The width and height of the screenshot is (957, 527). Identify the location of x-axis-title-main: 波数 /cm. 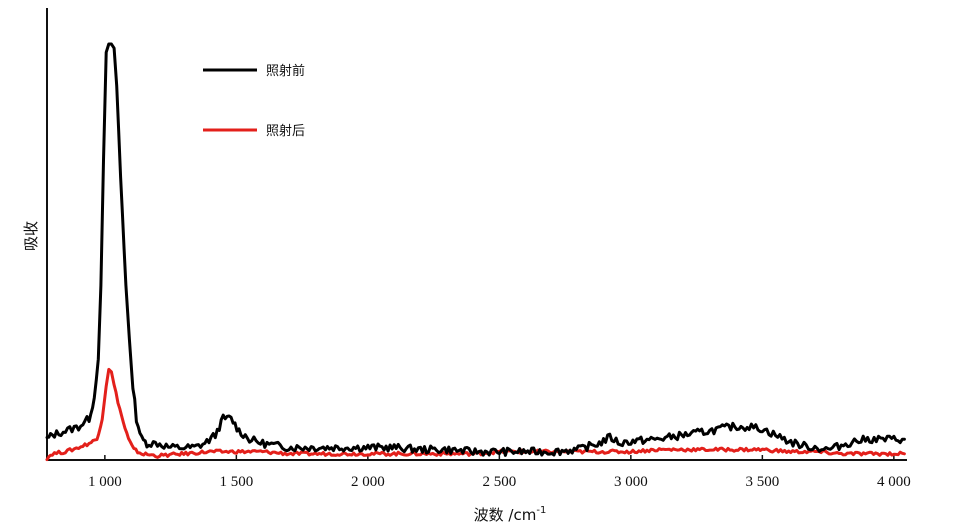
(505, 515).